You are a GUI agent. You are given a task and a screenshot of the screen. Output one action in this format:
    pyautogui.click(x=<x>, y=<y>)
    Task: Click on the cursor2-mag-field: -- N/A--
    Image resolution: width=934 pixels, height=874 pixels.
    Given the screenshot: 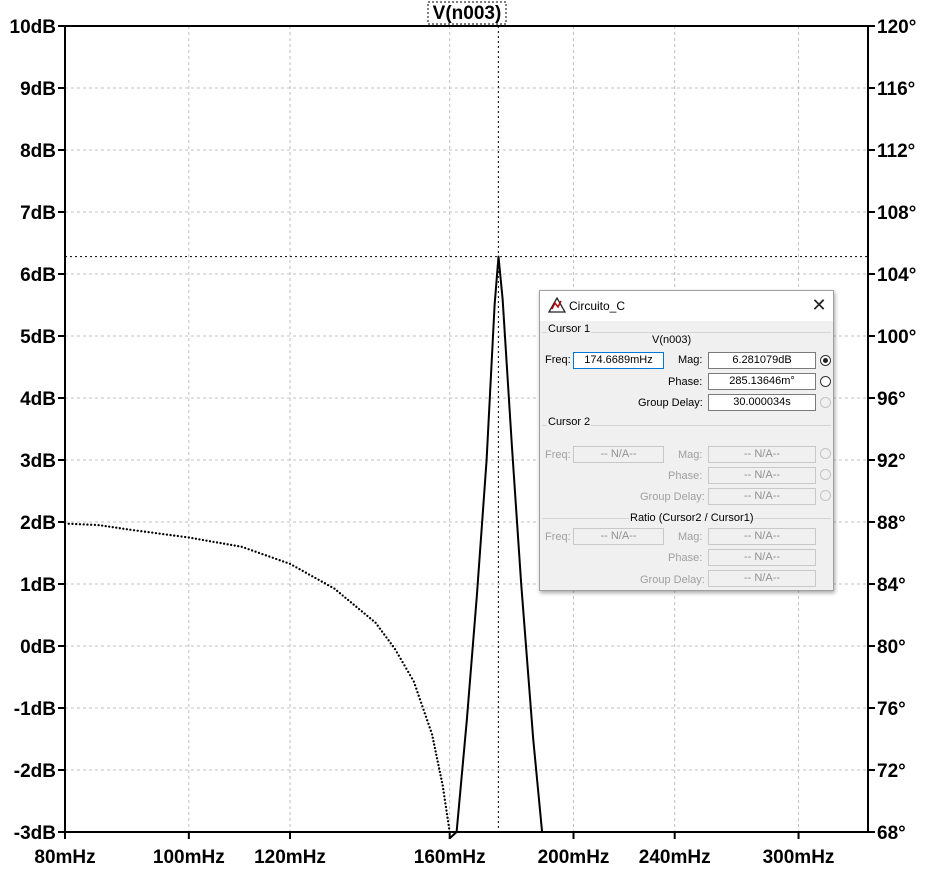 What is the action you would take?
    pyautogui.click(x=762, y=454)
    